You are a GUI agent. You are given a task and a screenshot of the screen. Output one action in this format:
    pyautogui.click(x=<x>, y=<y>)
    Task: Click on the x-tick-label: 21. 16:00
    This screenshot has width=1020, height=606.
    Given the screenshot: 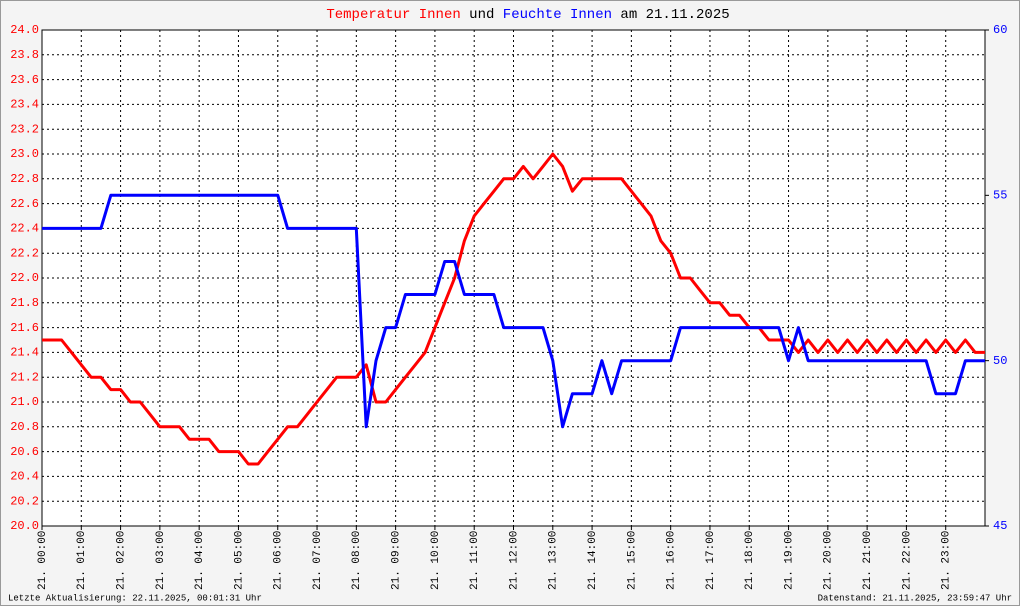 What is the action you would take?
    pyautogui.click(x=672, y=560)
    